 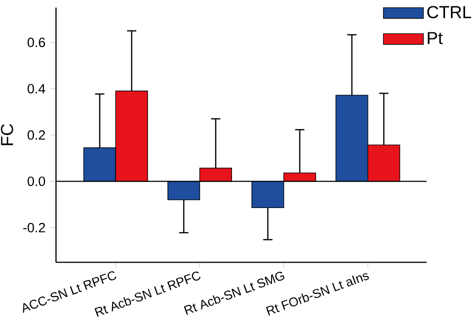 I want to click on legend-label: CTRL, so click(x=449, y=12).